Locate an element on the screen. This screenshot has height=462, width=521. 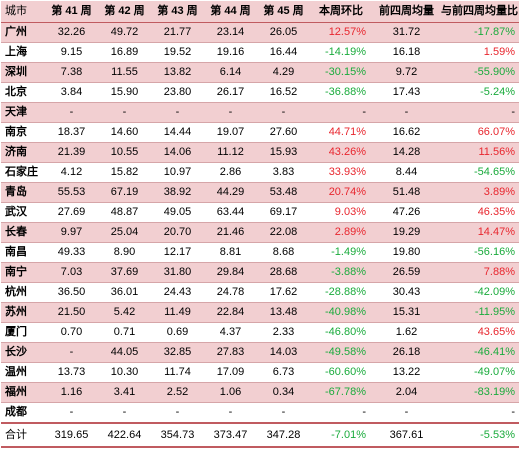
week-42-cell: 15.82 is located at coordinates (124, 172).